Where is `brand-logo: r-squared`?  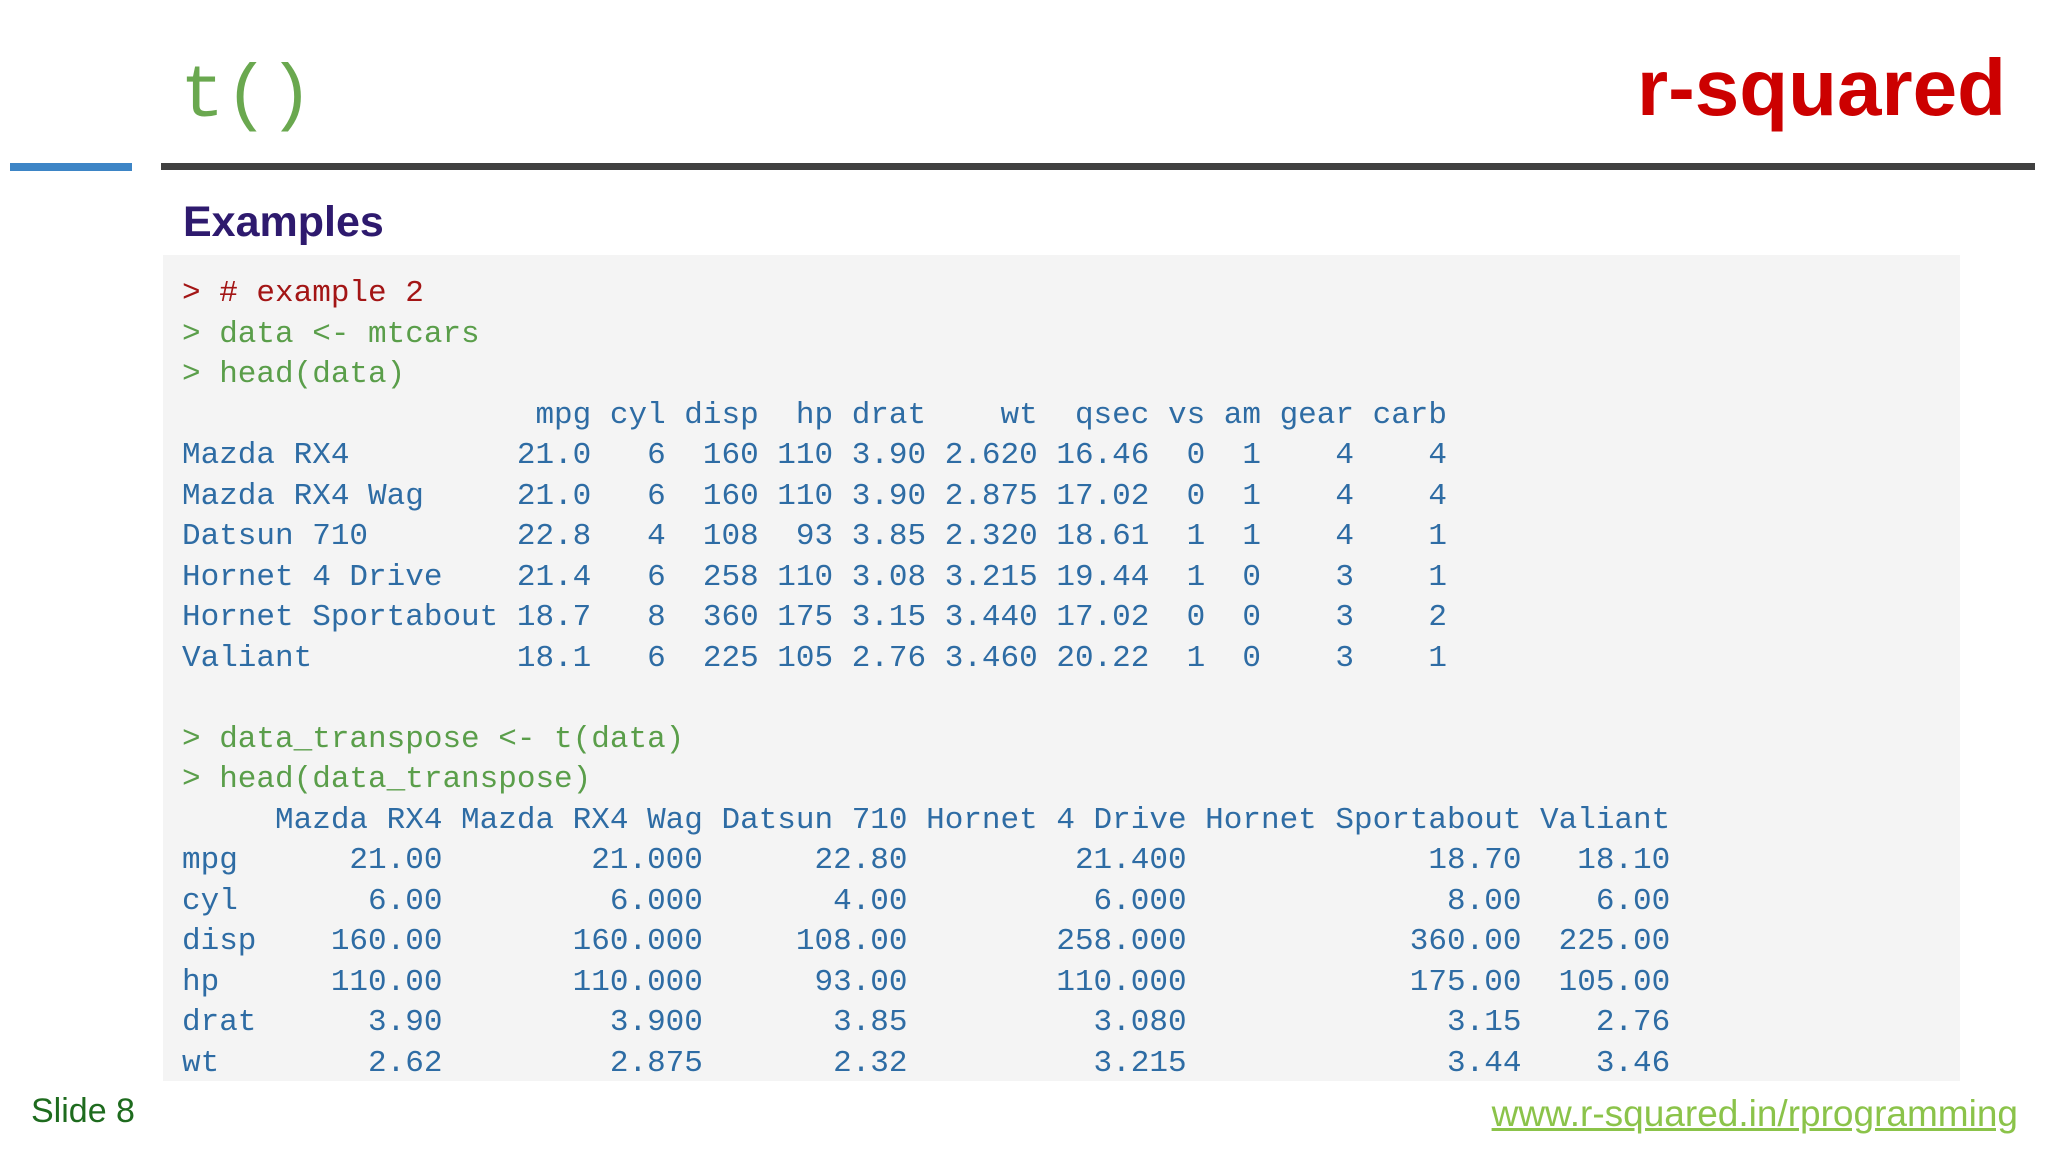
brand-logo: r-squared is located at coordinates (1821, 87).